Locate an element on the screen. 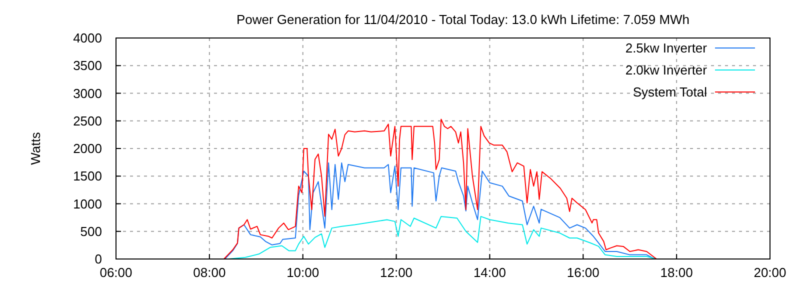 Image resolution: width=800 pixels, height=300 pixels. x-tick-label: 18:00 is located at coordinates (676, 272).